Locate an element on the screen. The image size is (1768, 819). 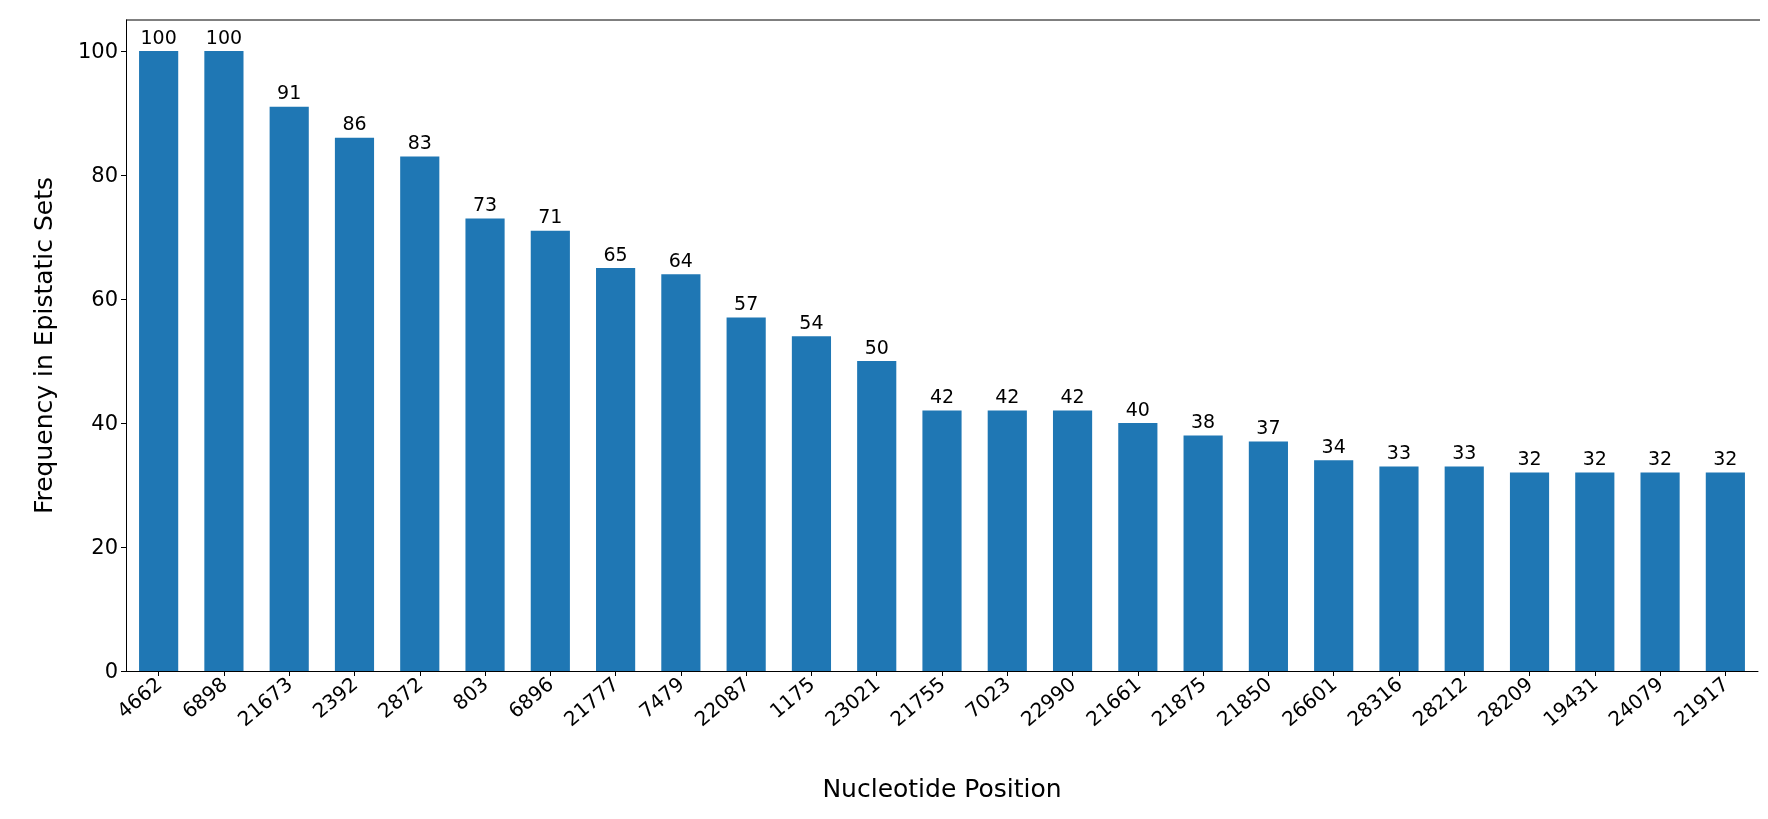
y-tick-label: 100 is located at coordinates (97, 51).